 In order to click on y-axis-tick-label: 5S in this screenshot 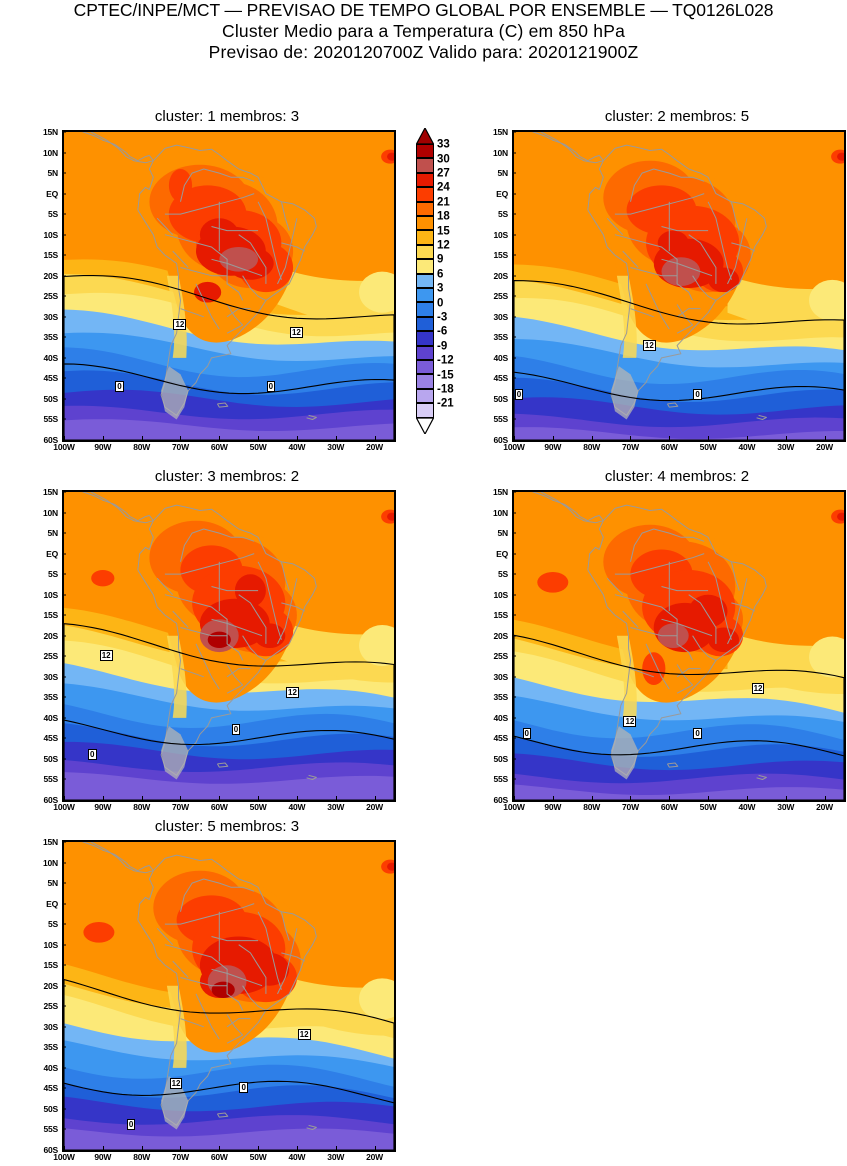, I will do `click(53, 924)`.